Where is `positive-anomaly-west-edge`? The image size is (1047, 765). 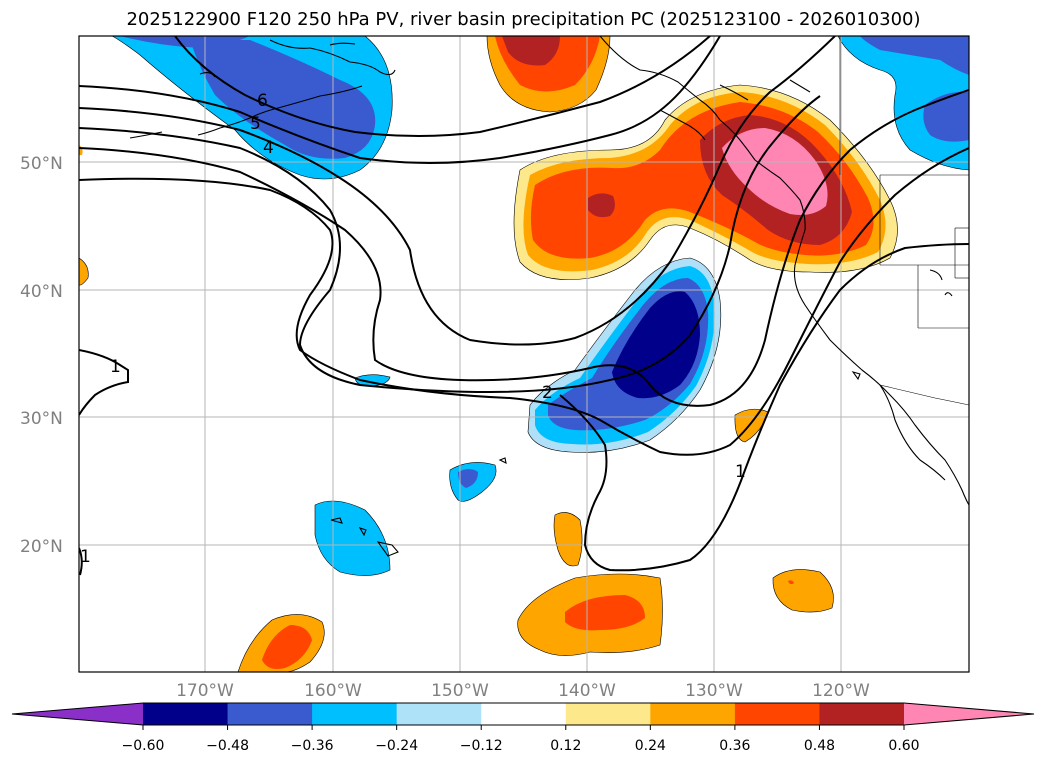 positive-anomaly-west-edge is located at coordinates (84, 271).